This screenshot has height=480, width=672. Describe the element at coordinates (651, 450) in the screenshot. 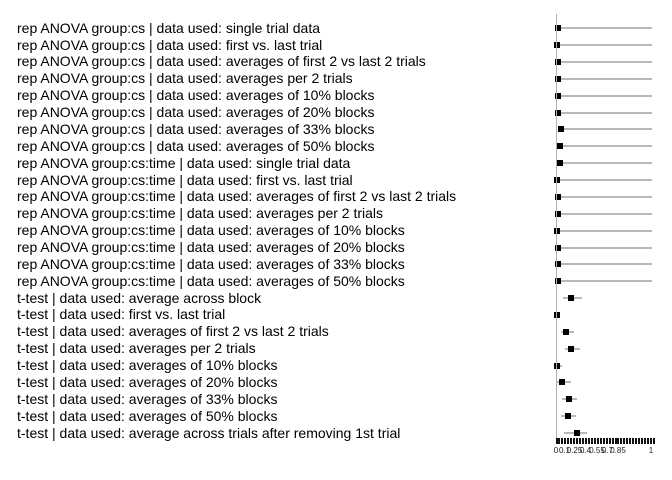

I see `x-axis-tick-label: 1` at that location.